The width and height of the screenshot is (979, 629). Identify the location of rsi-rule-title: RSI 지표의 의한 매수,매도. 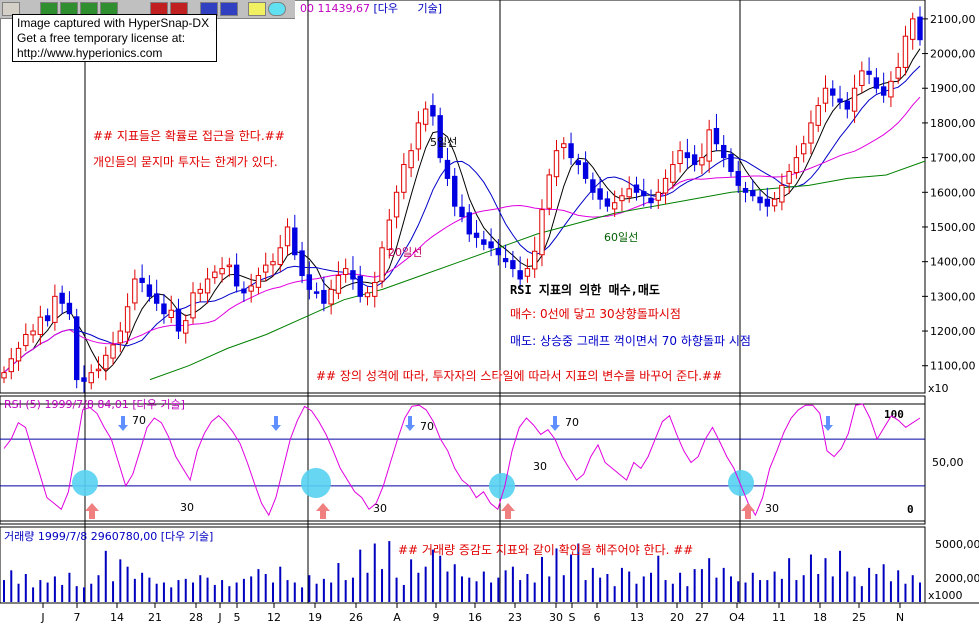
(585, 290).